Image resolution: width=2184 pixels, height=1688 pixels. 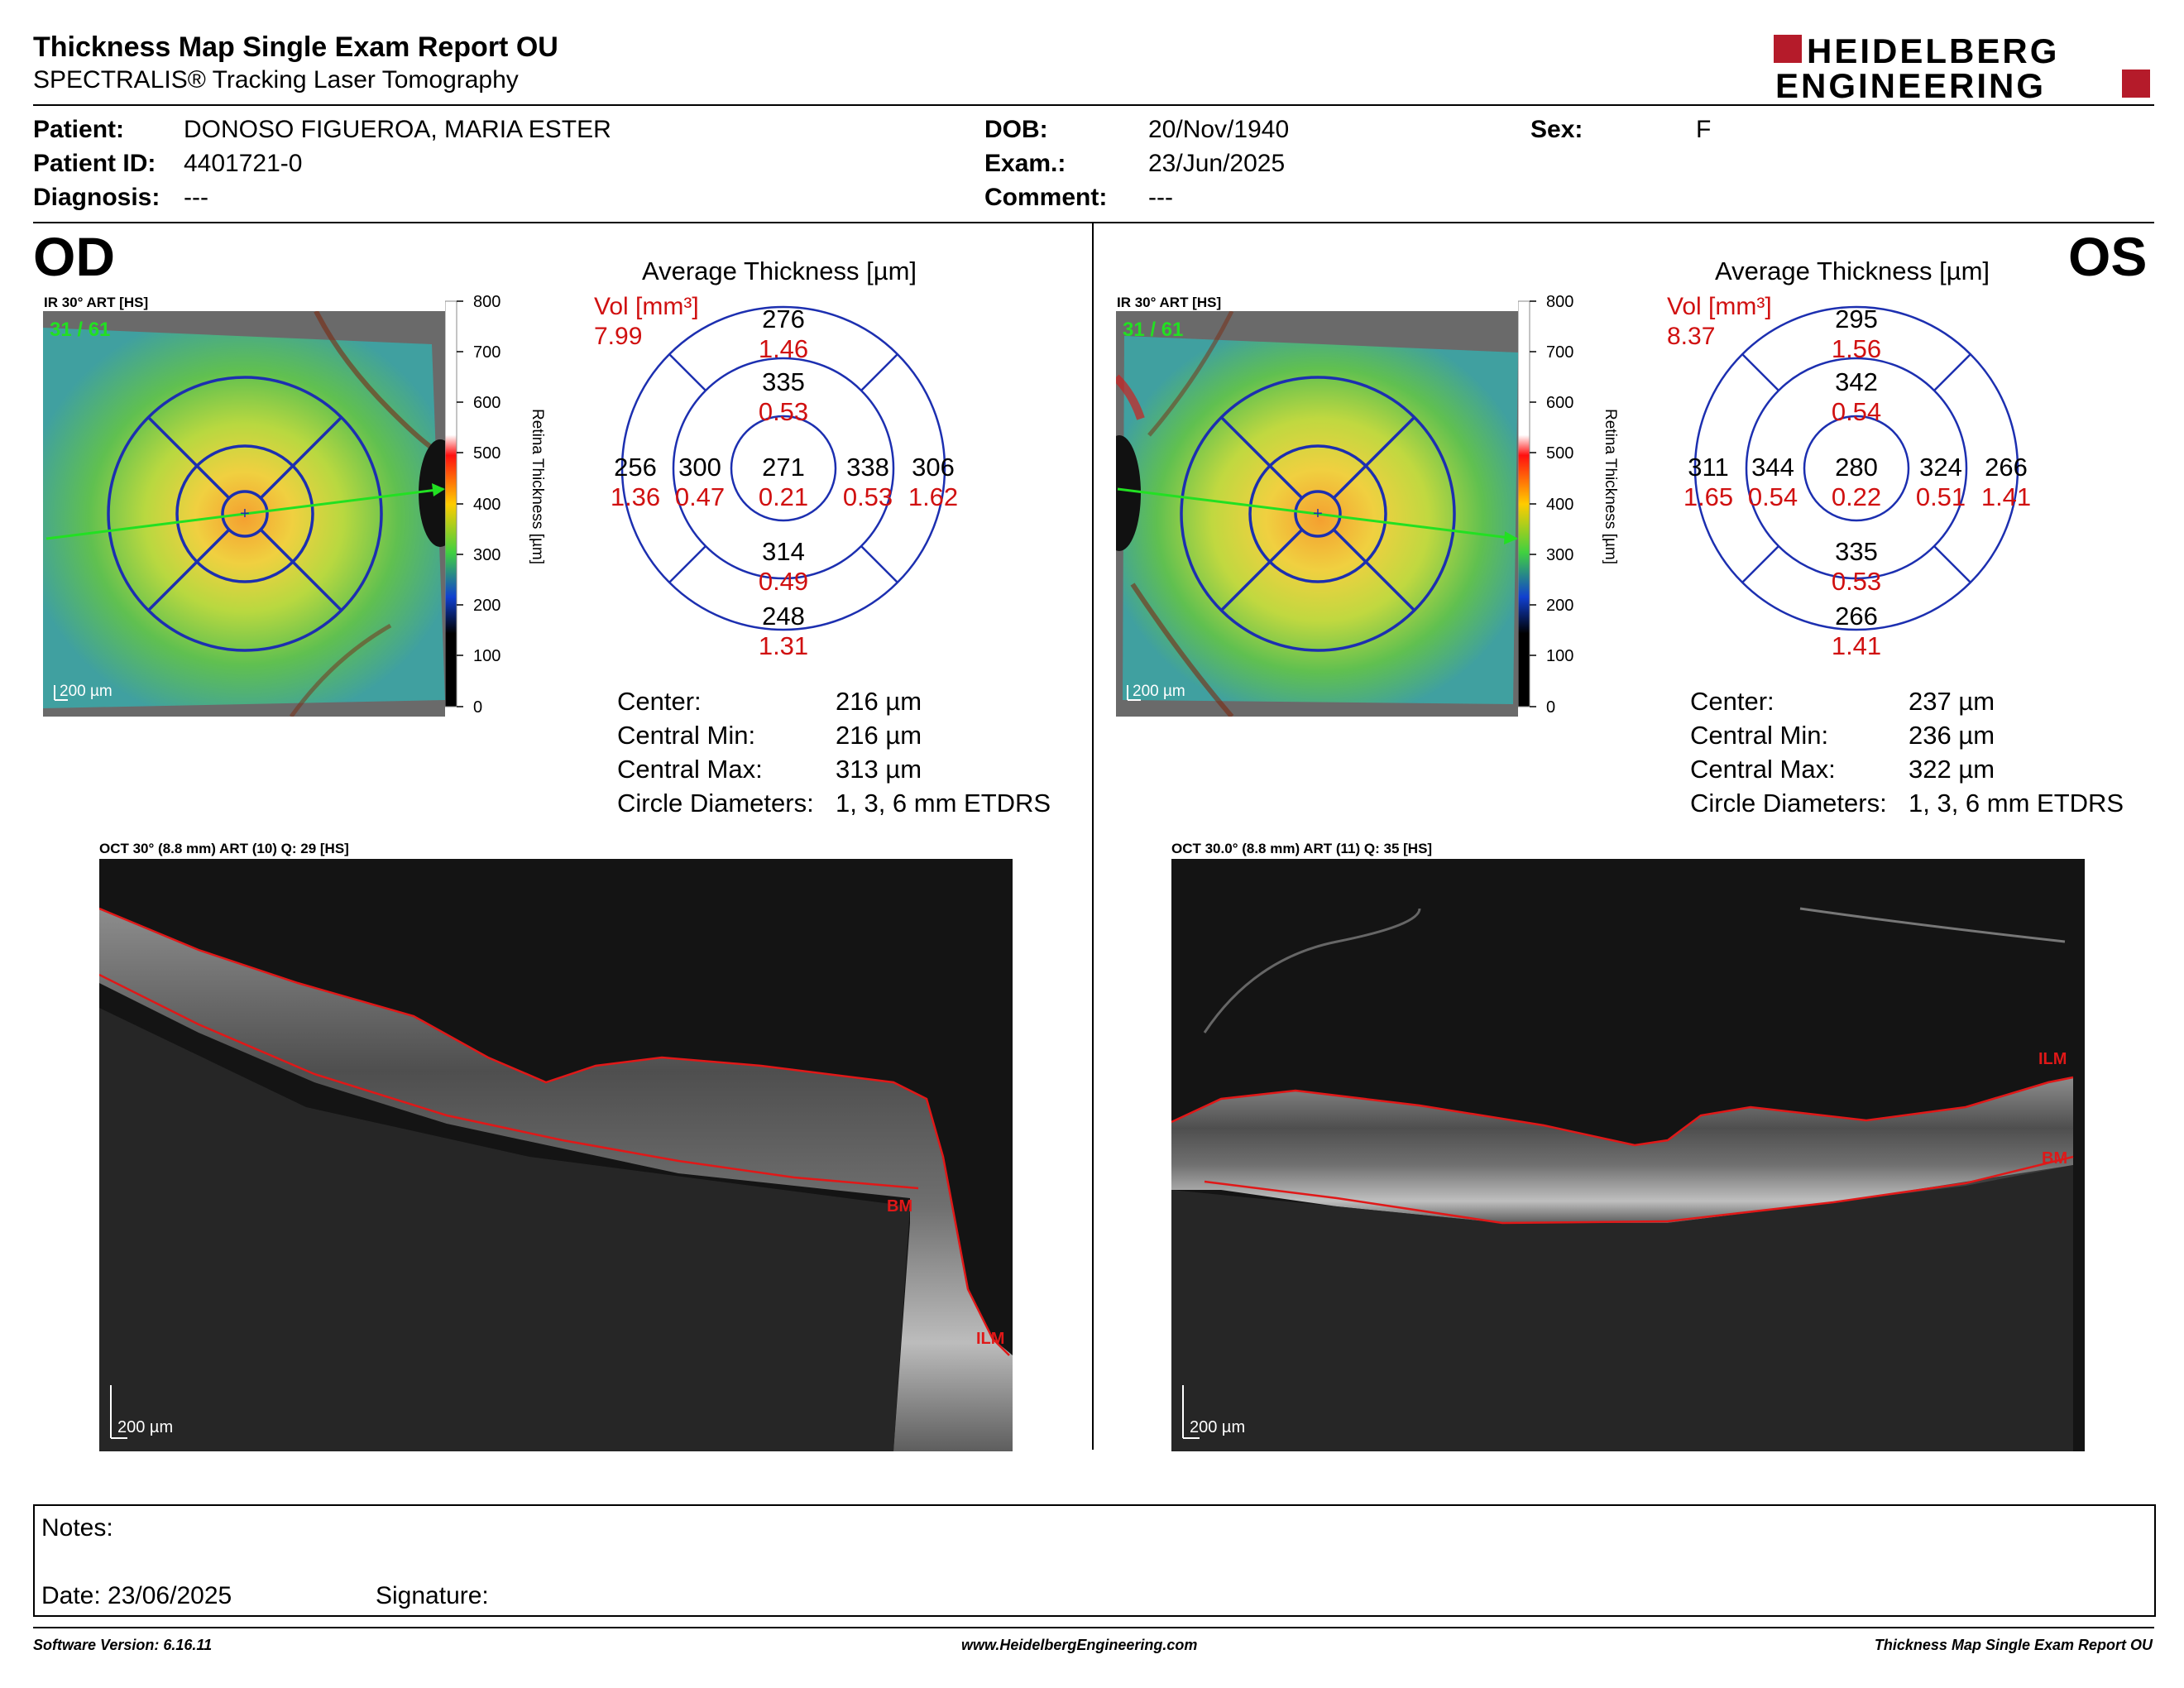 I want to click on od-ir-label: IR 30° ART [HS], so click(x=96, y=302).